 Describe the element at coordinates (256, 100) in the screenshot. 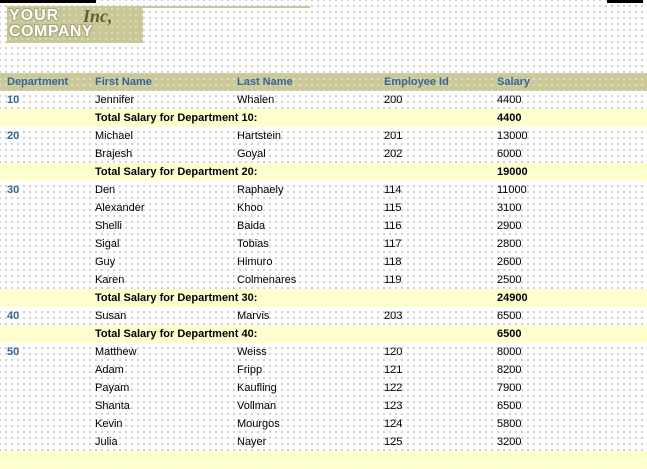

I see `last-name-cell: Whalen` at that location.